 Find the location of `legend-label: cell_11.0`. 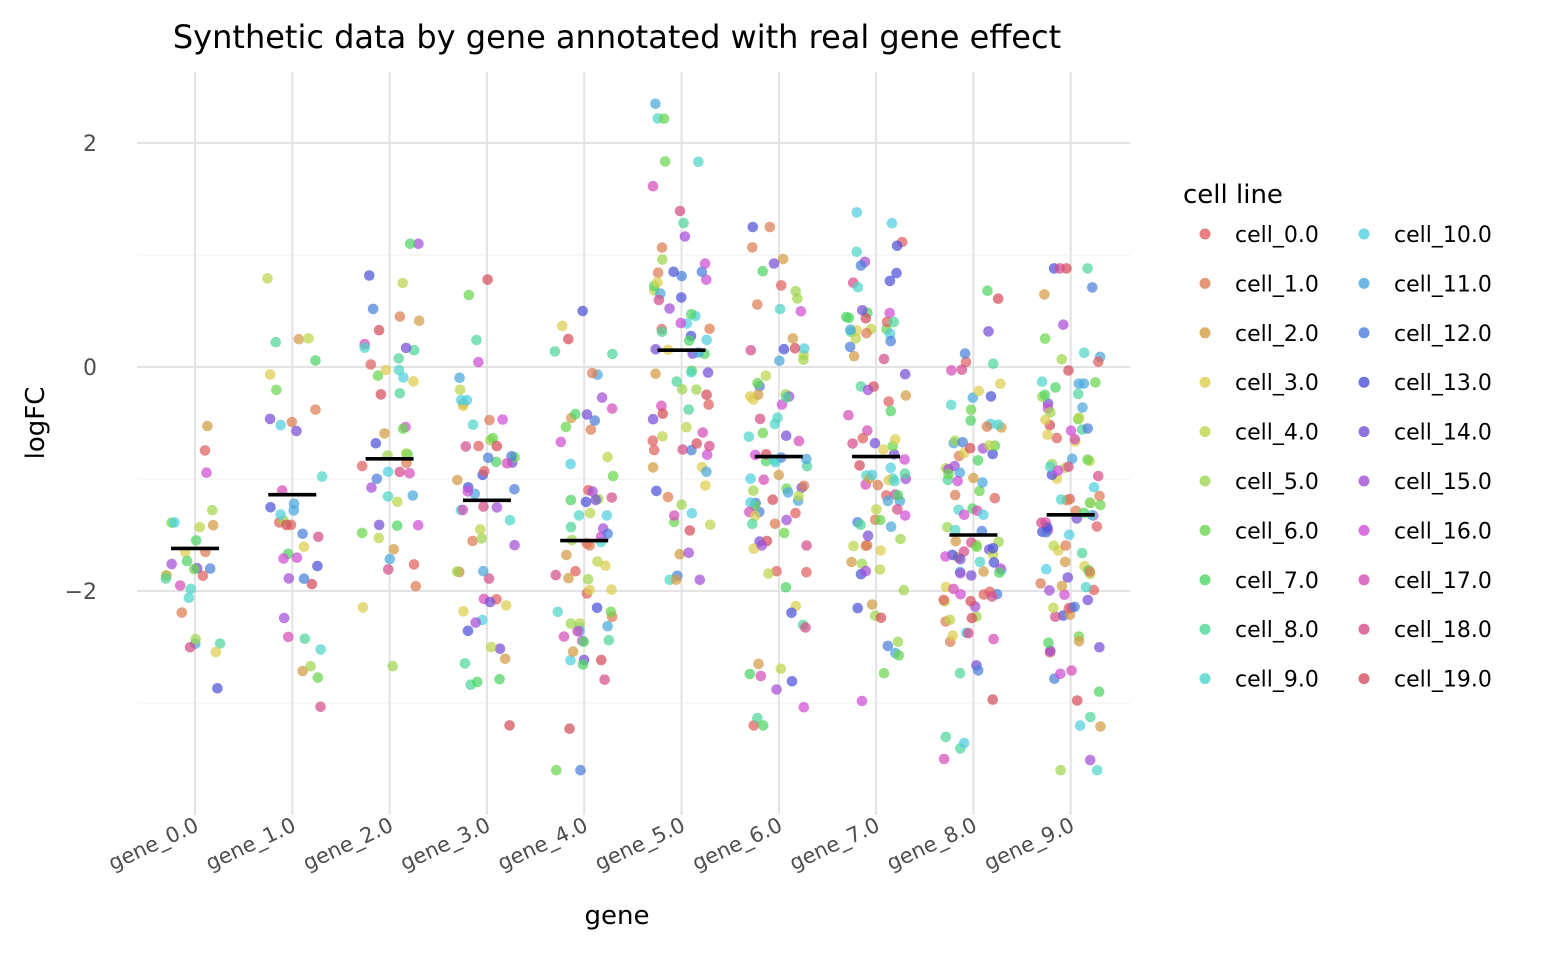

legend-label: cell_11.0 is located at coordinates (1443, 284).